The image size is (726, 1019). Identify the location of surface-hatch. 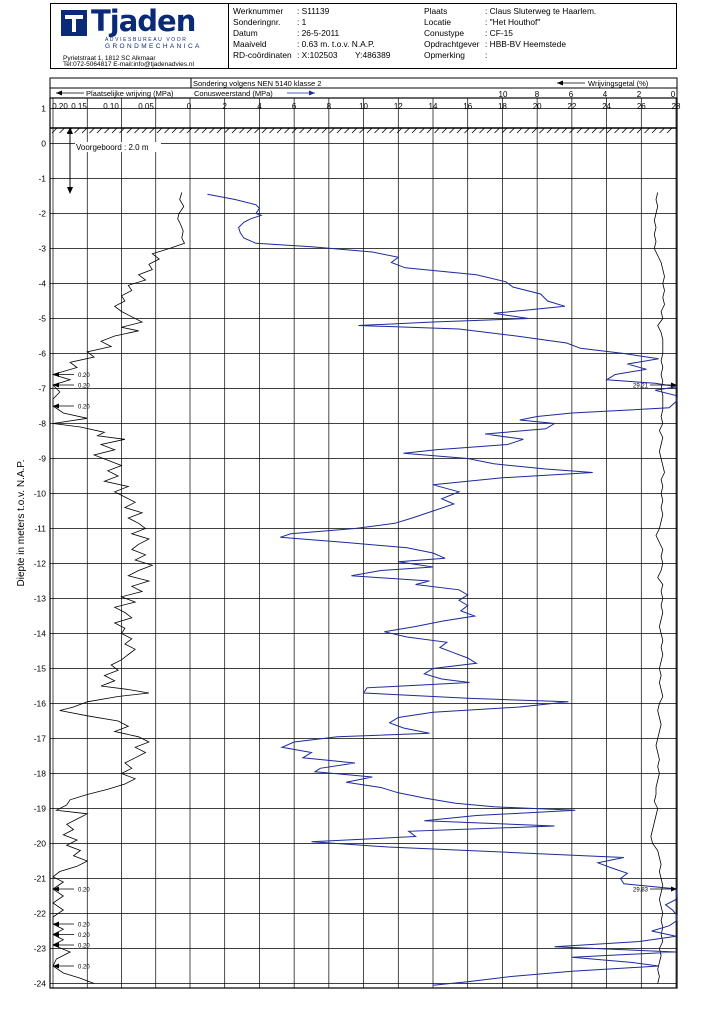
(362, 130).